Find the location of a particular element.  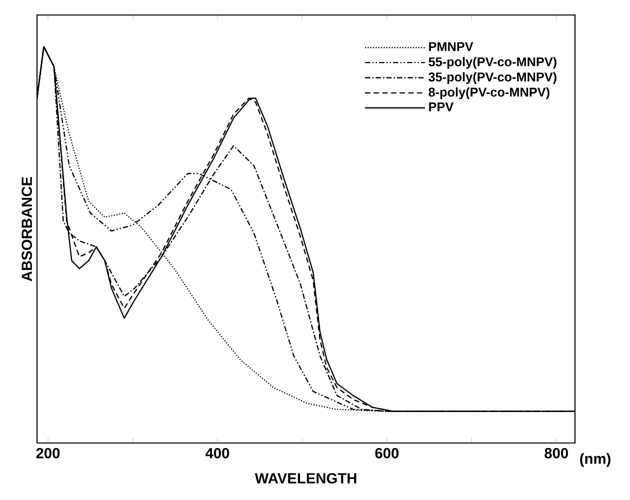

y-axis-title: ABSORBANCE is located at coordinates (27, 229).